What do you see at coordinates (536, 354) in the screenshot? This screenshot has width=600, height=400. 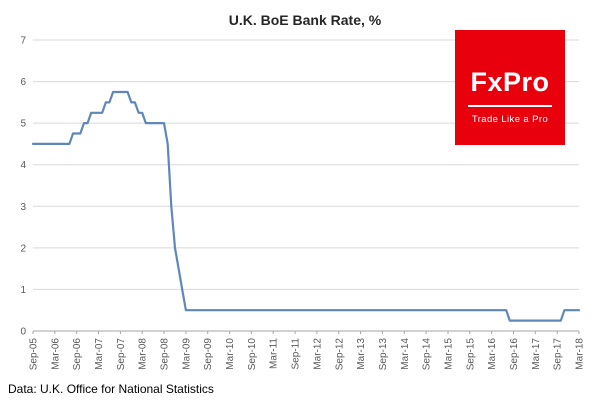 I see `svg-text: Mar-17` at bounding box center [536, 354].